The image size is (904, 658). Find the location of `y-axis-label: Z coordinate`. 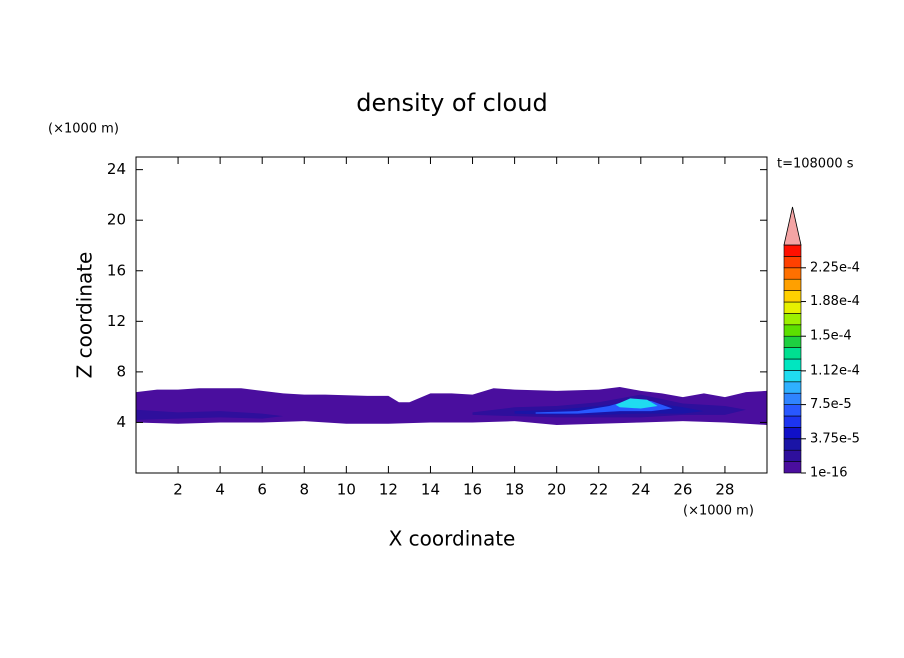

y-axis-label: Z coordinate is located at coordinates (85, 315).